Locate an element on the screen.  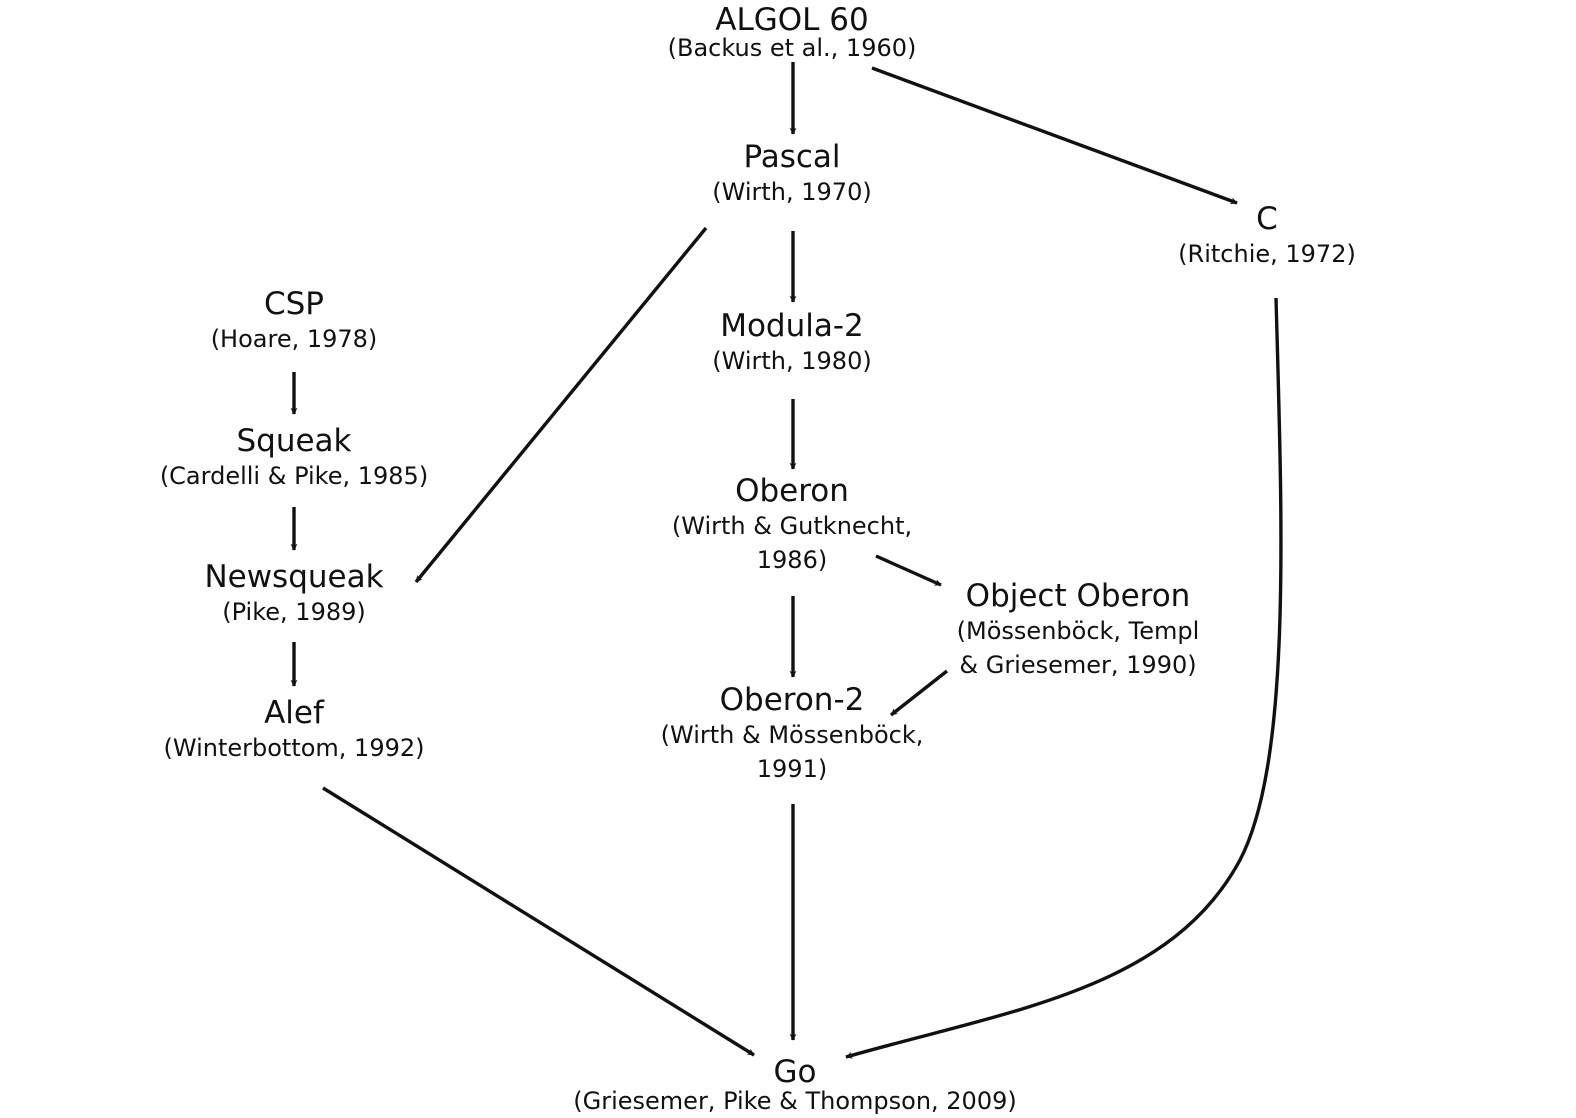
node-csp-cite: (Hoare, 1978) is located at coordinates (294, 339).